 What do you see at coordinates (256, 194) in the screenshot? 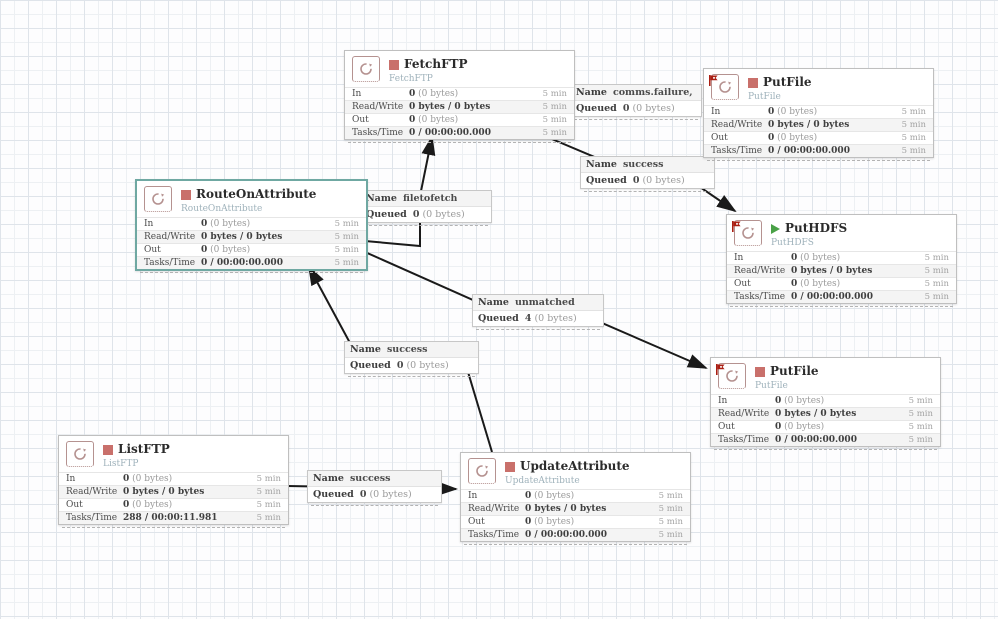
I see `processor-name: RouteOnAttribute` at bounding box center [256, 194].